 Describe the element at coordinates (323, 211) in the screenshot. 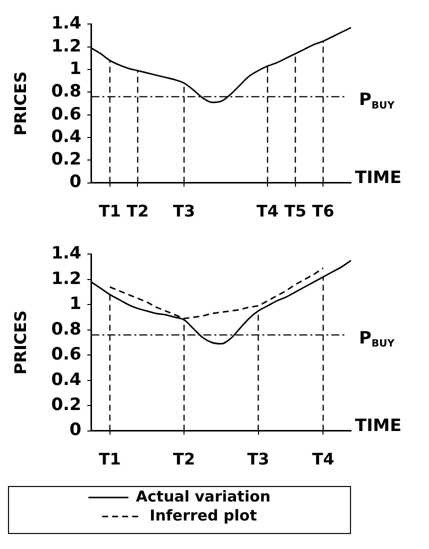

I see `x-tick-label: T6` at that location.